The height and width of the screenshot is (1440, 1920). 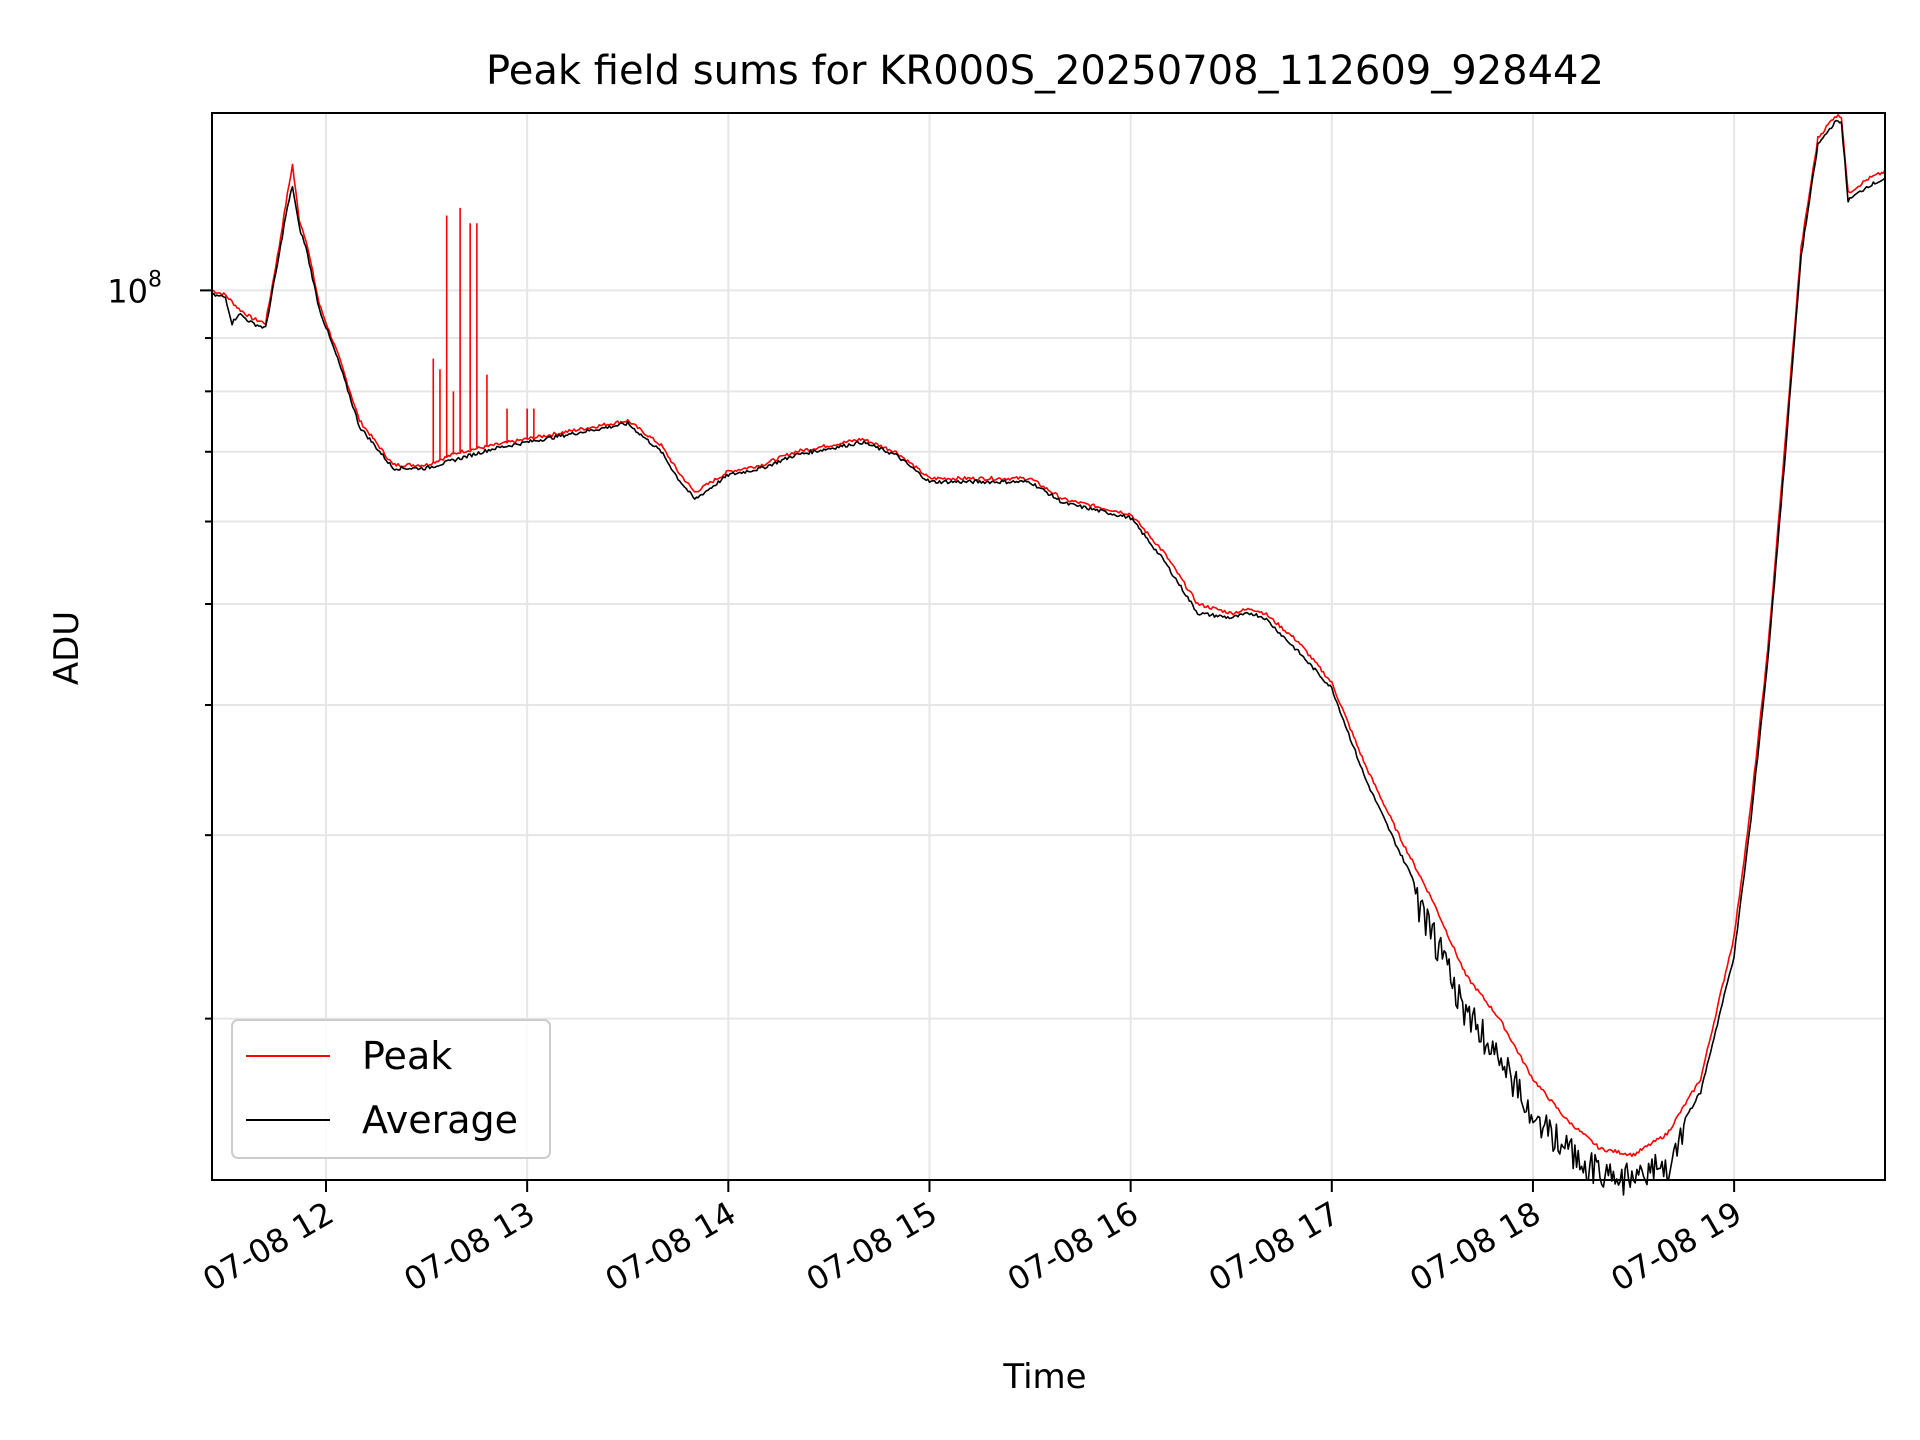 I want to click on x-axis-label: Time, so click(x=1044, y=1377).